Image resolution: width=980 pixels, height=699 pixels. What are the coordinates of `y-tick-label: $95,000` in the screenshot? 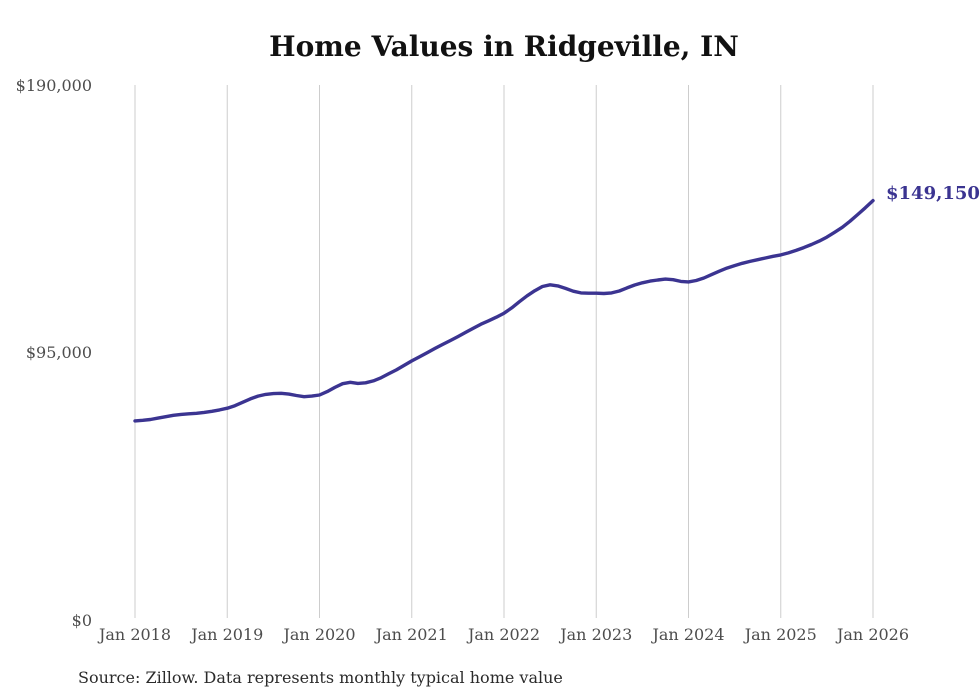 It's located at (58, 353).